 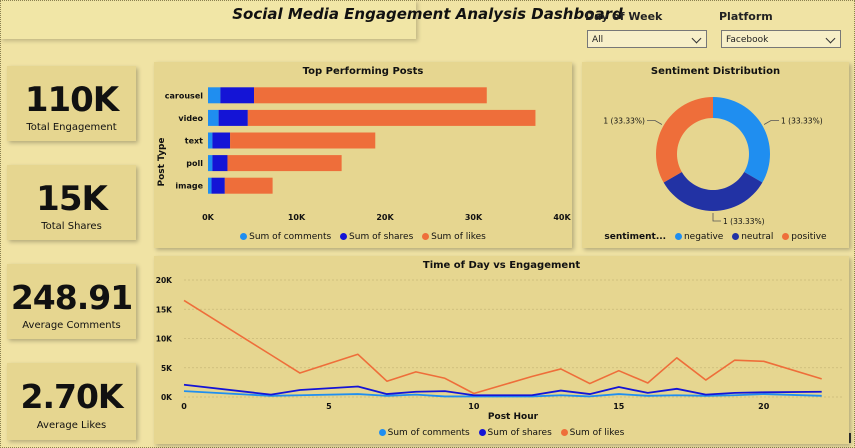 I want to click on kpi-label: Average Likes, so click(x=71, y=425).